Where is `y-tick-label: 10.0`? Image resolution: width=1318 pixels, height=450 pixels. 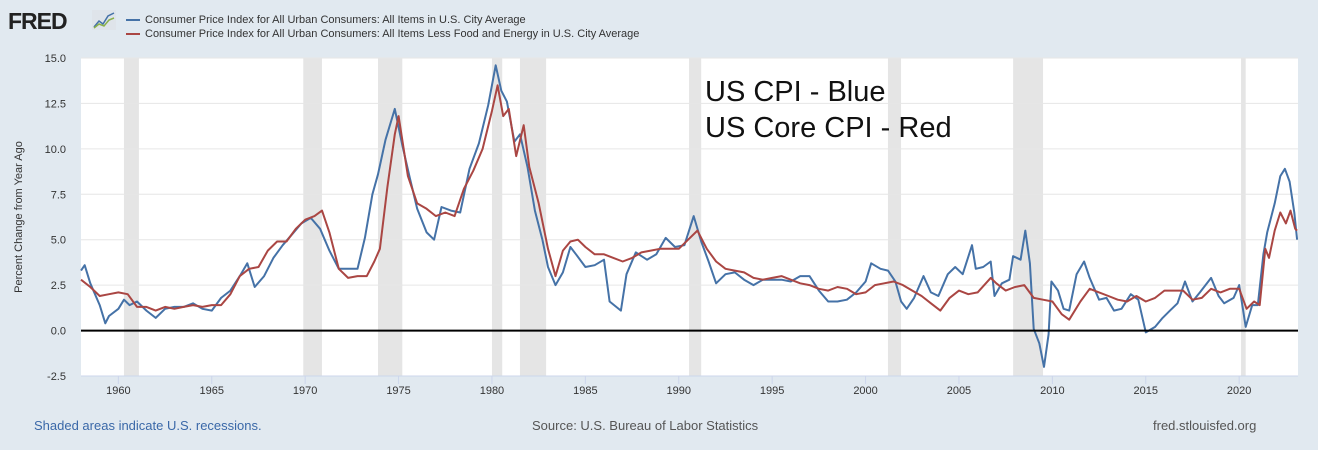
y-tick-label: 10.0 is located at coordinates (55, 150).